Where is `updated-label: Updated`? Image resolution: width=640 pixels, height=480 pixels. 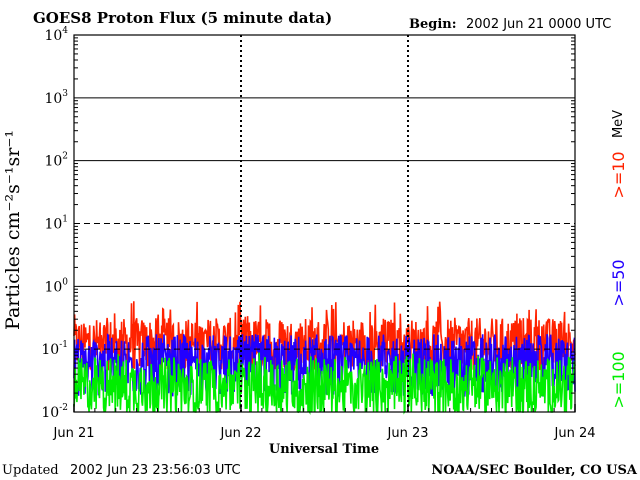 updated-label: Updated is located at coordinates (30, 470).